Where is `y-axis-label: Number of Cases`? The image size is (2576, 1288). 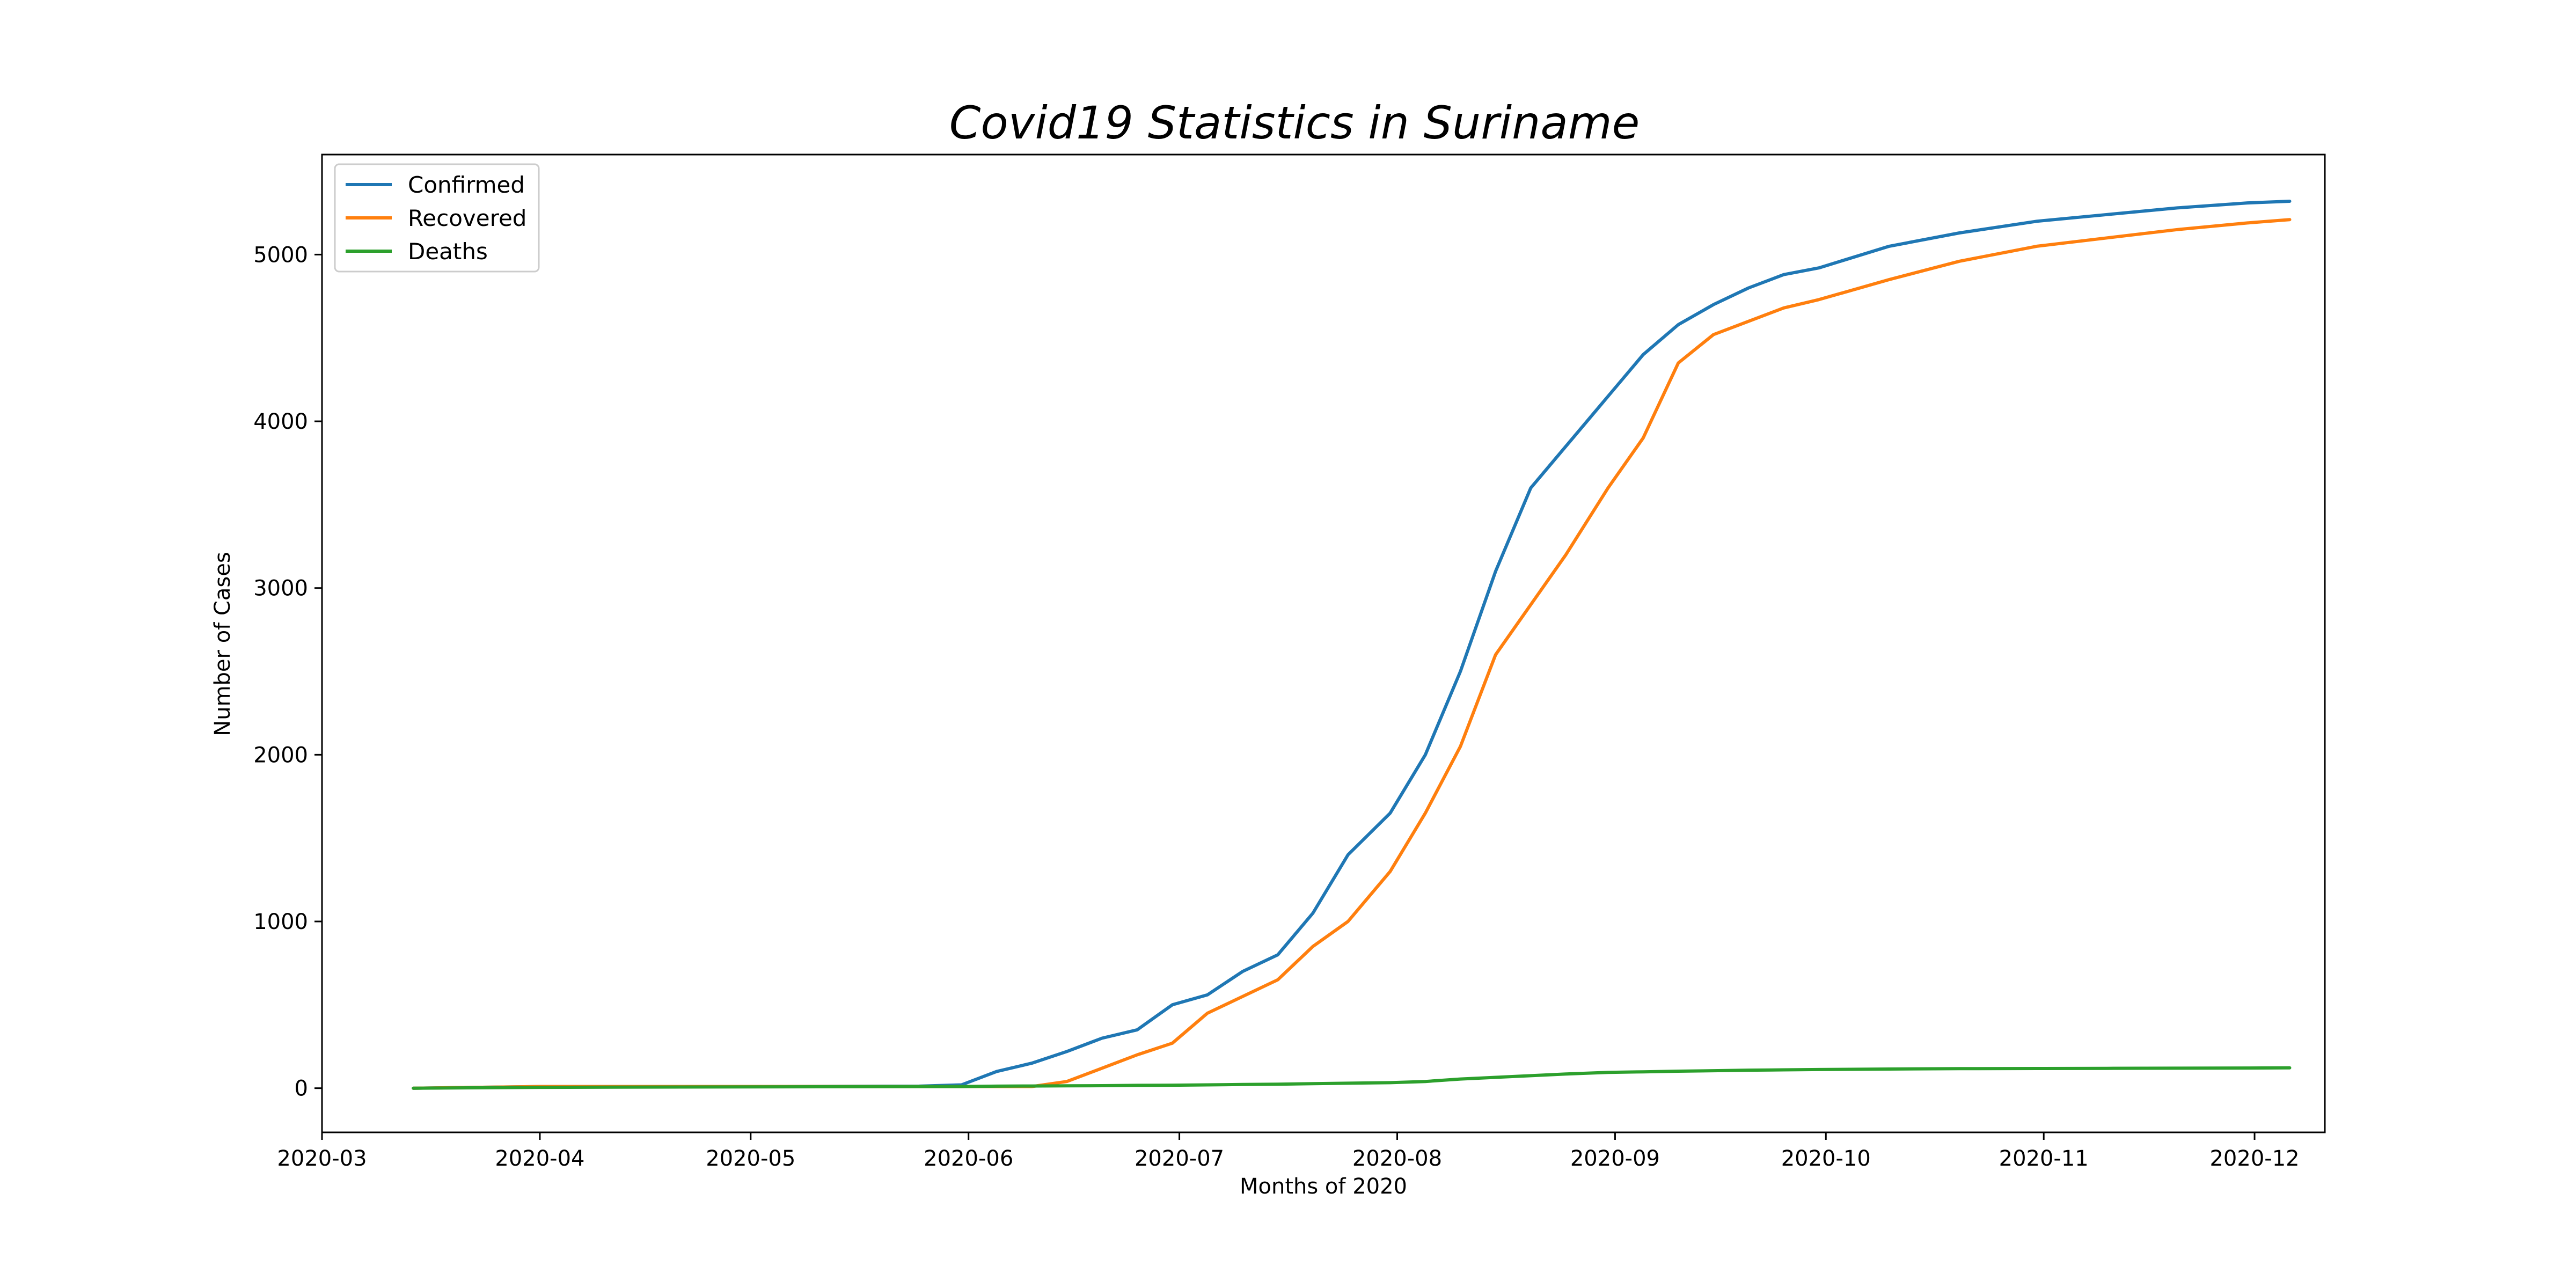
y-axis-label: Number of Cases is located at coordinates (222, 644).